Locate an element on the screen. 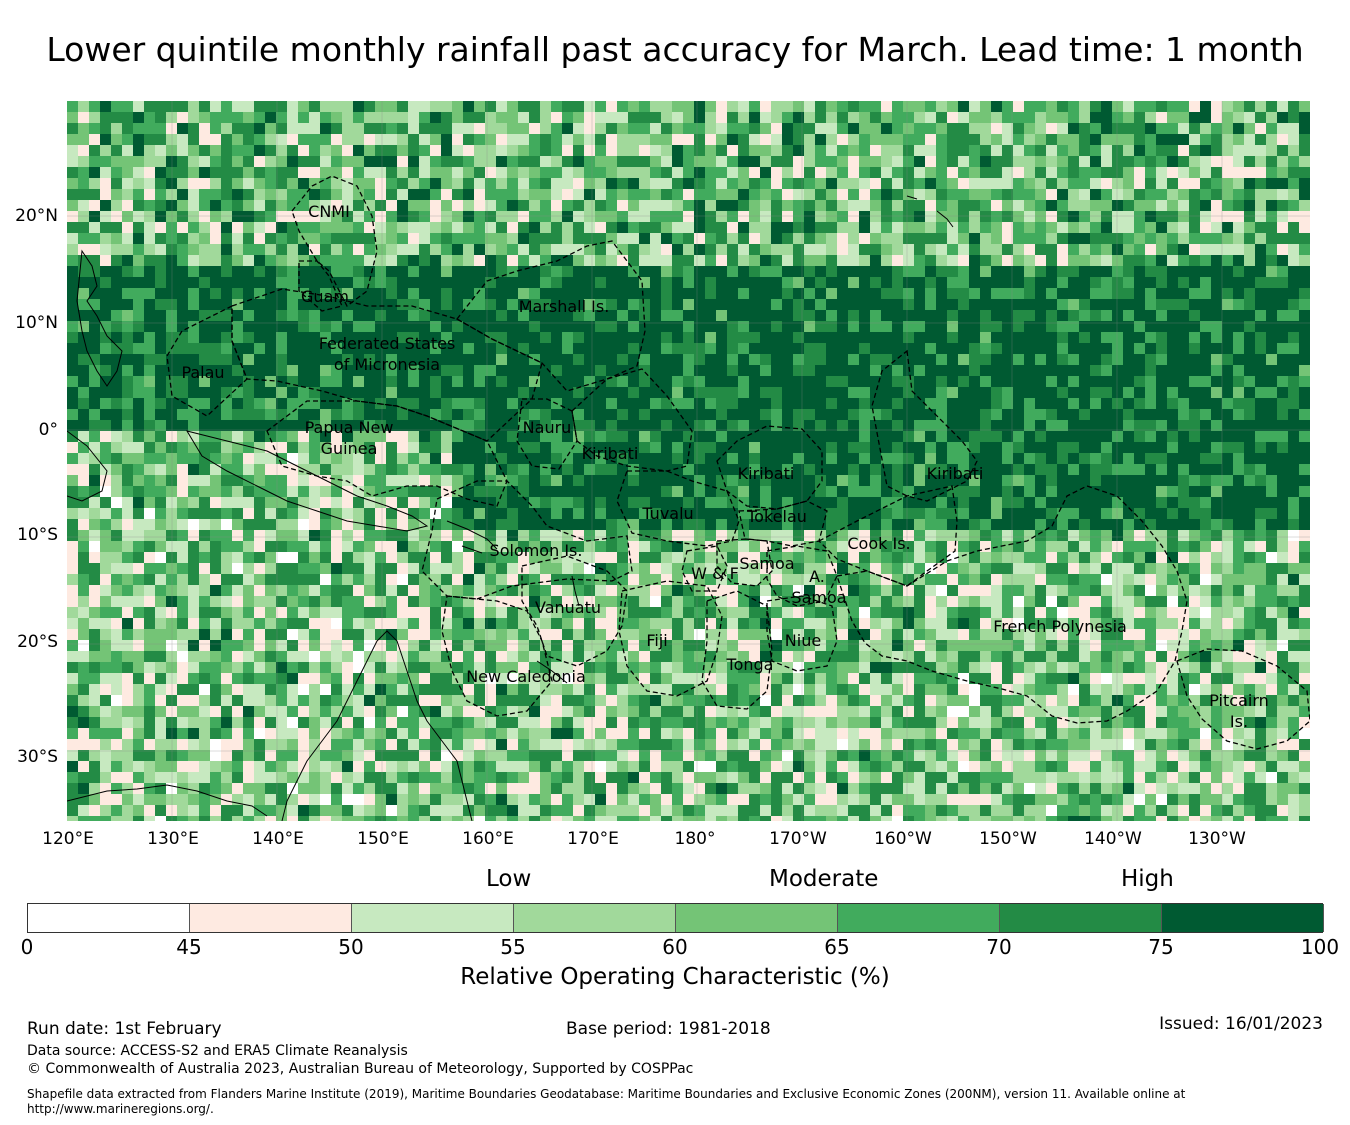 This screenshot has width=1350, height=1125. label-kiribati-gilbert: Kiribati is located at coordinates (610, 453).